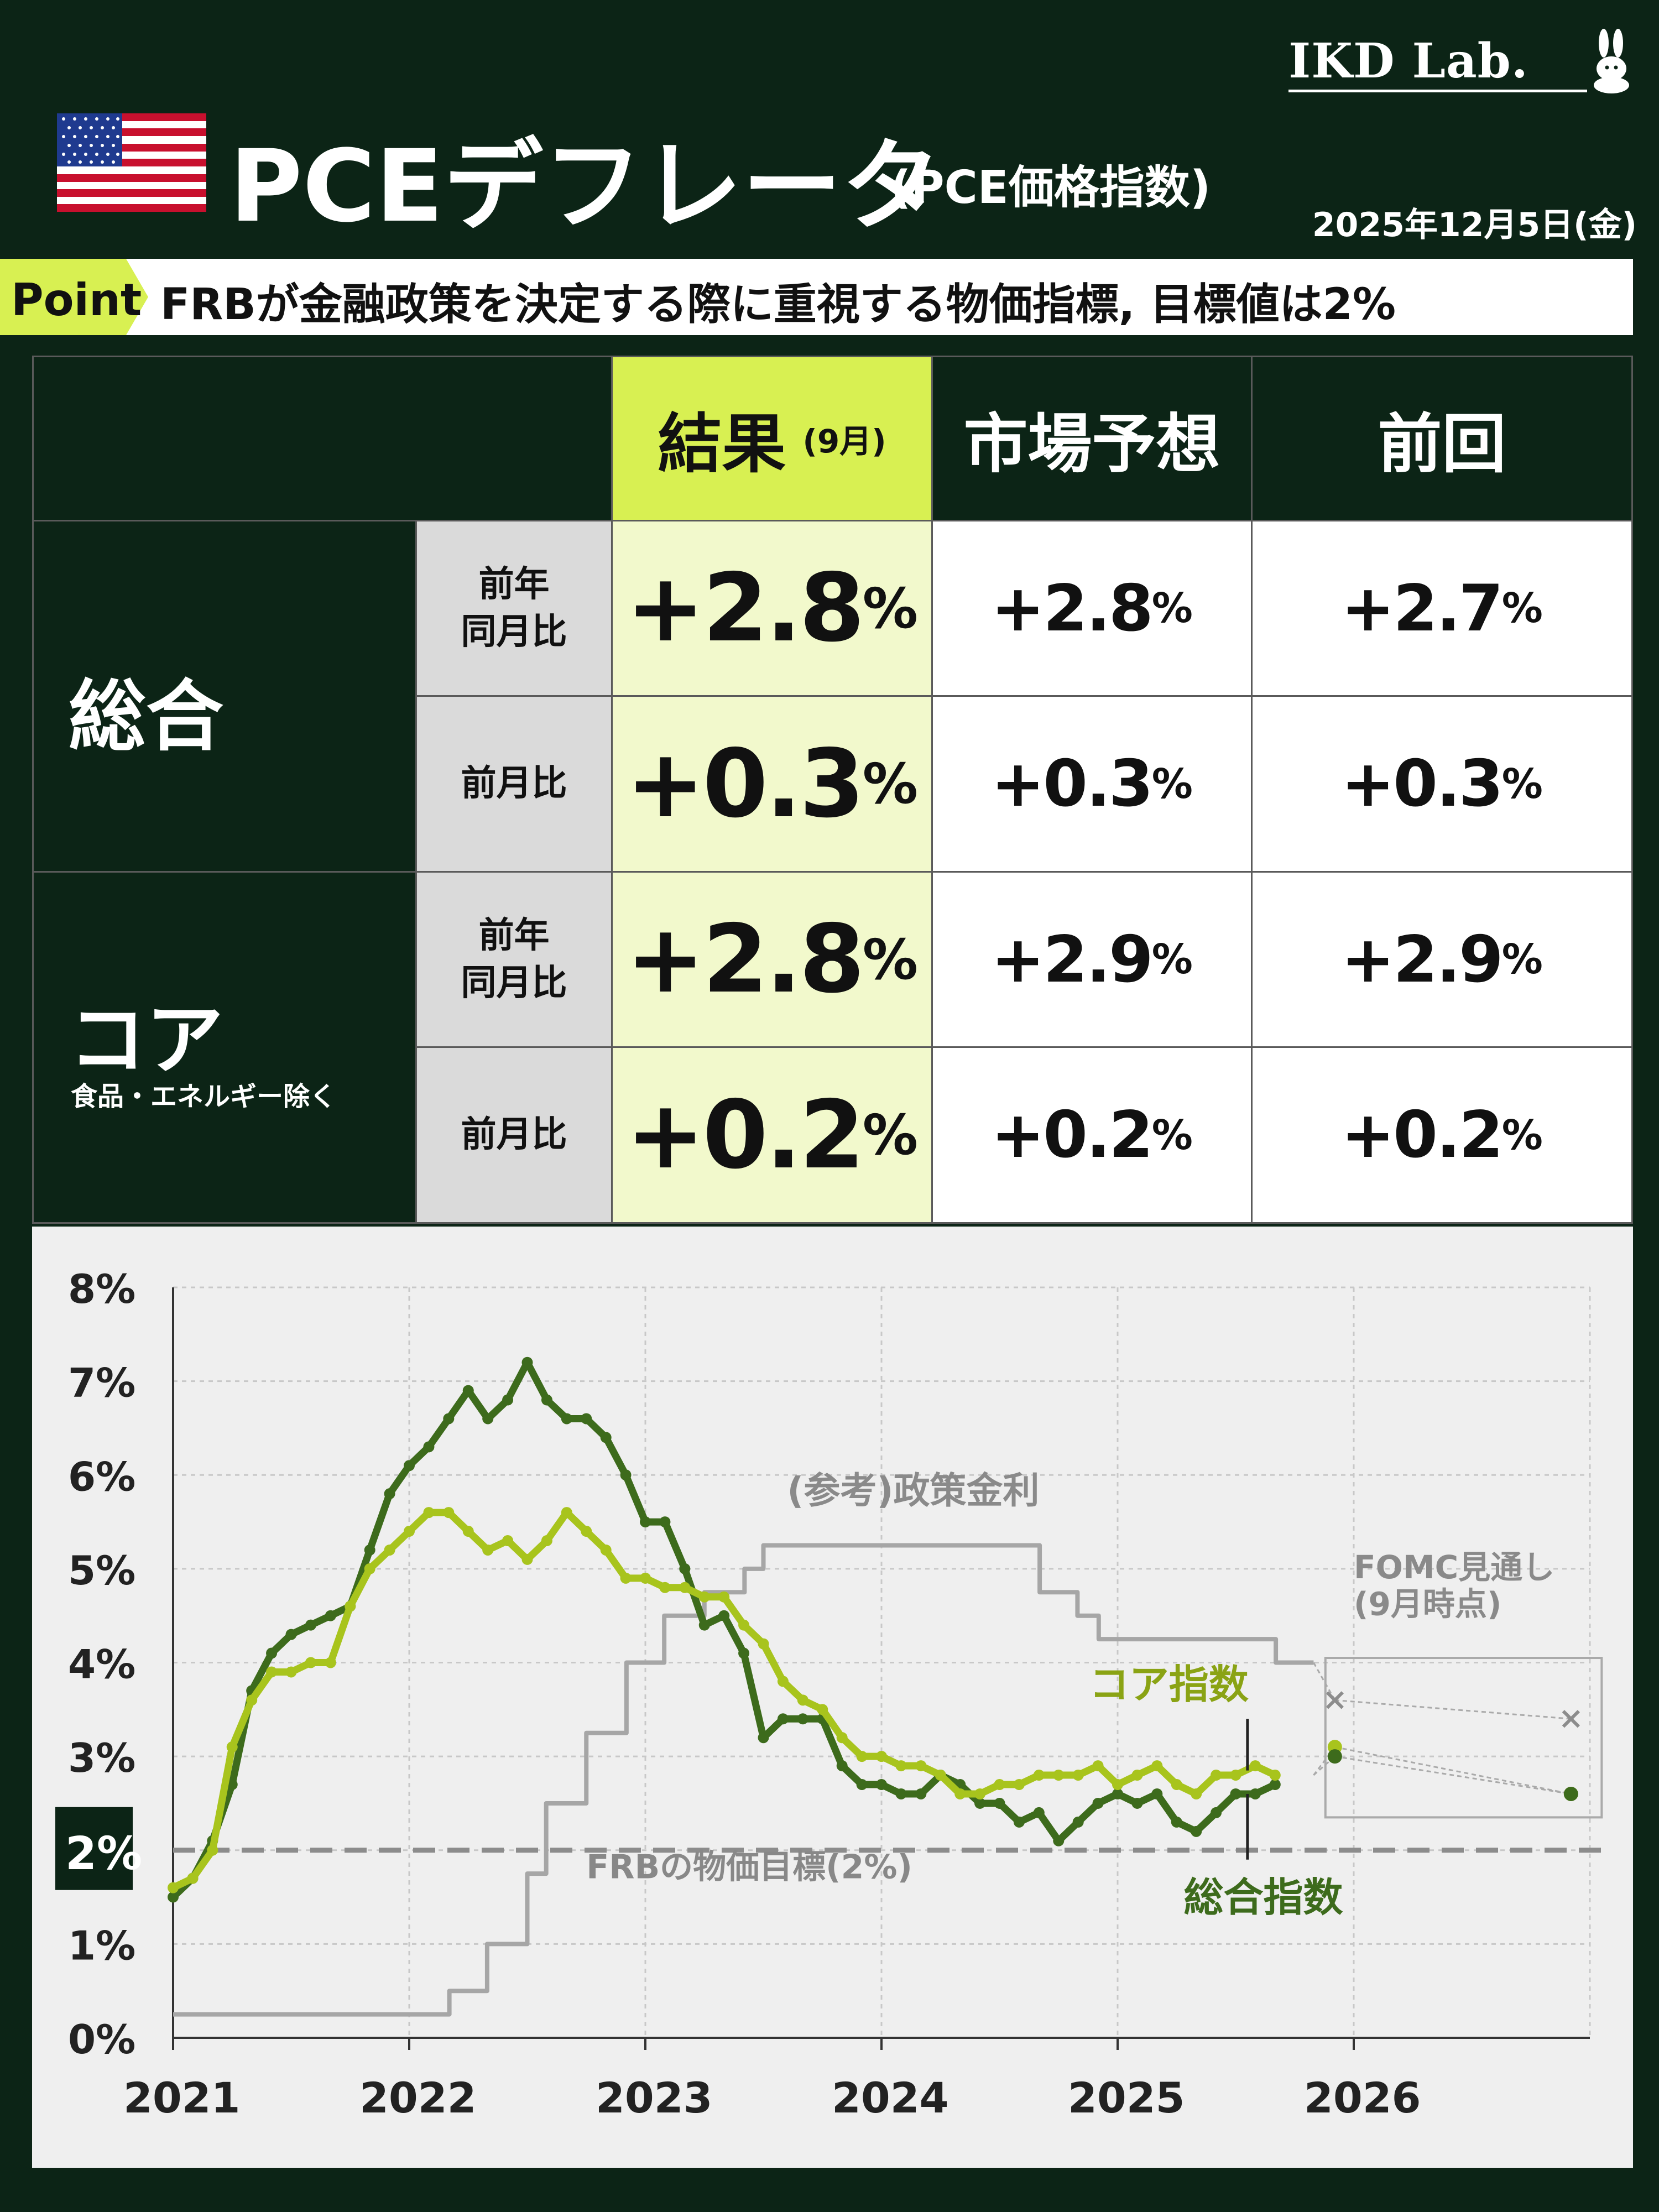 The height and width of the screenshot is (2212, 1659). Describe the element at coordinates (77, 300) in the screenshot. I see `point-label: Point` at that location.